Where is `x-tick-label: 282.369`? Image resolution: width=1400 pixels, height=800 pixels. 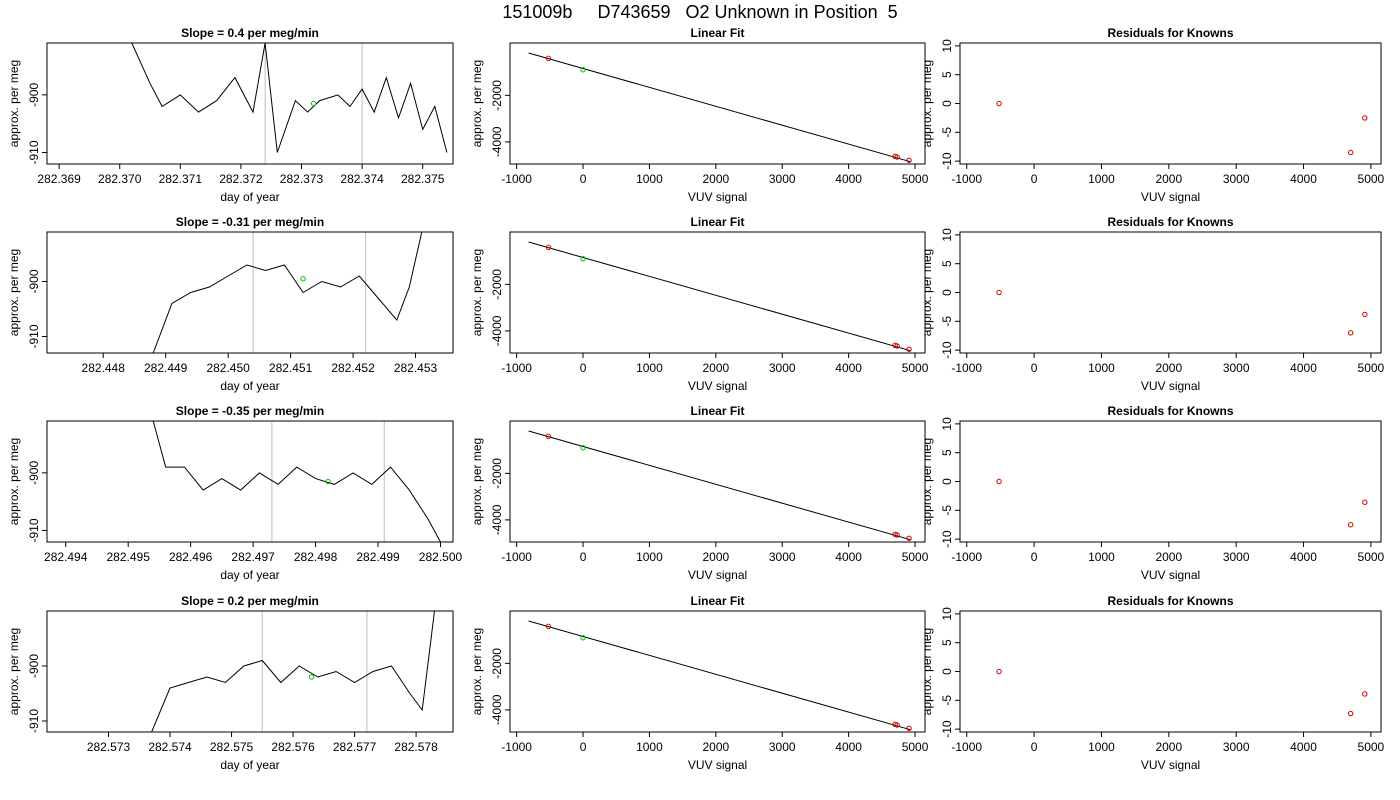
x-tick-label: 282.369 is located at coordinates (59, 179).